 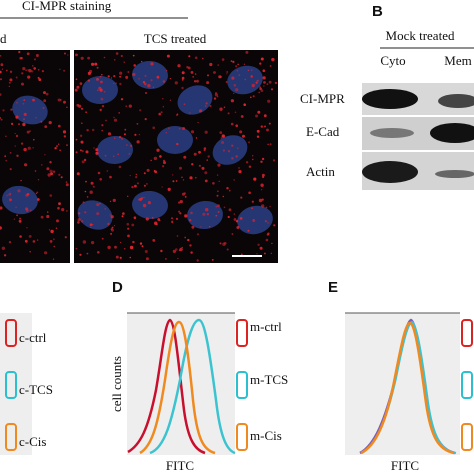 What do you see at coordinates (266, 326) in the screenshot?
I see `legend-label: m-ctrl` at bounding box center [266, 326].